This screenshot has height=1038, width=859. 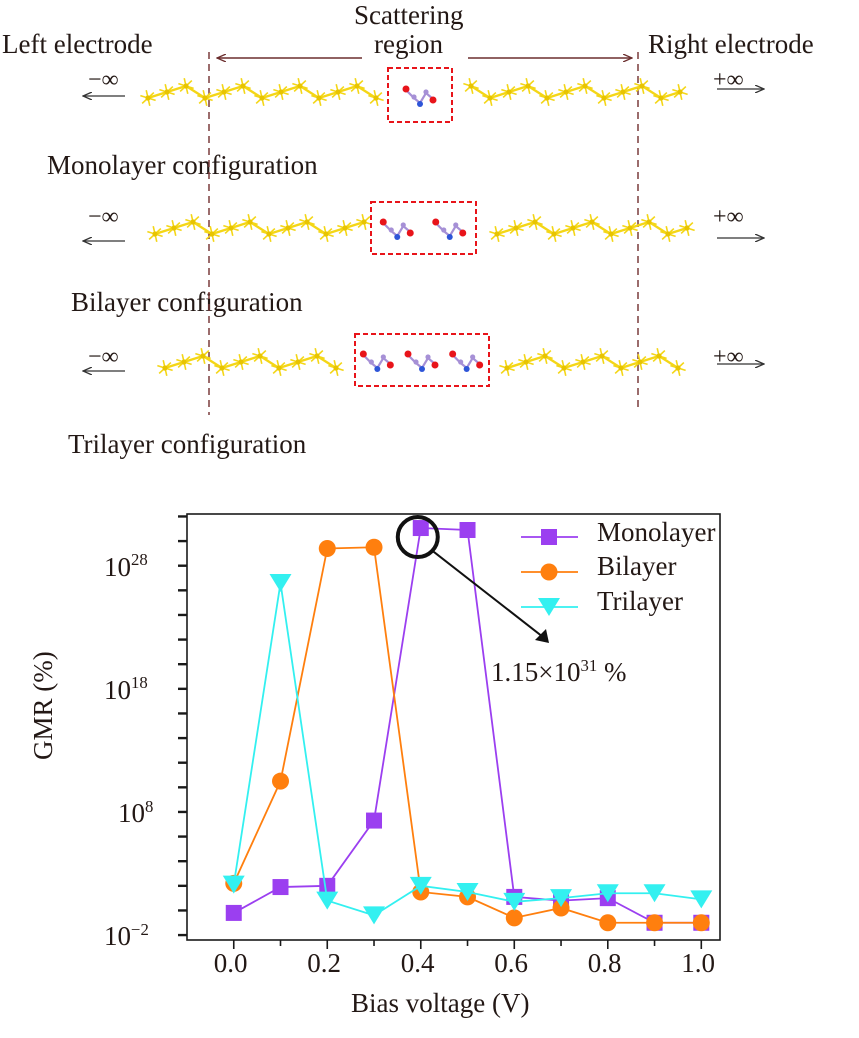 What do you see at coordinates (542, 636) in the screenshot?
I see `annotation-arrowhead` at bounding box center [542, 636].